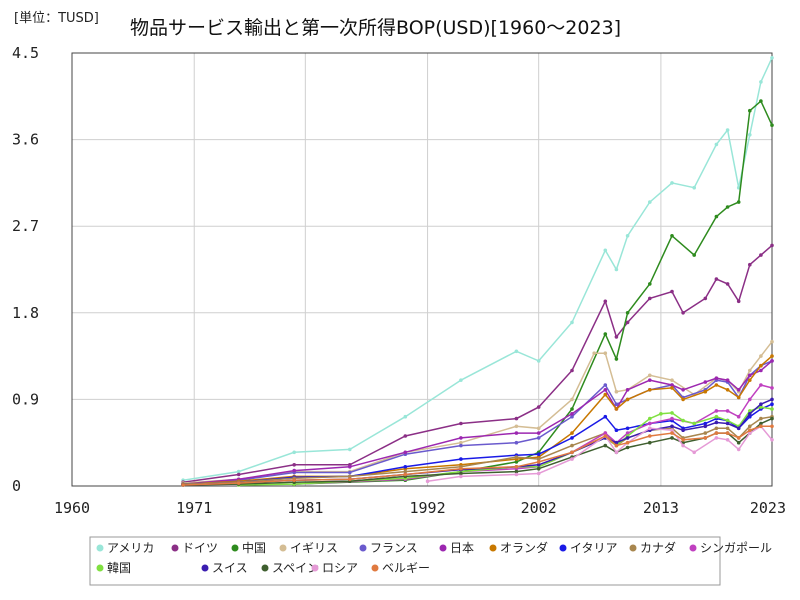  I want to click on legend-label: カナダ, so click(658, 547).